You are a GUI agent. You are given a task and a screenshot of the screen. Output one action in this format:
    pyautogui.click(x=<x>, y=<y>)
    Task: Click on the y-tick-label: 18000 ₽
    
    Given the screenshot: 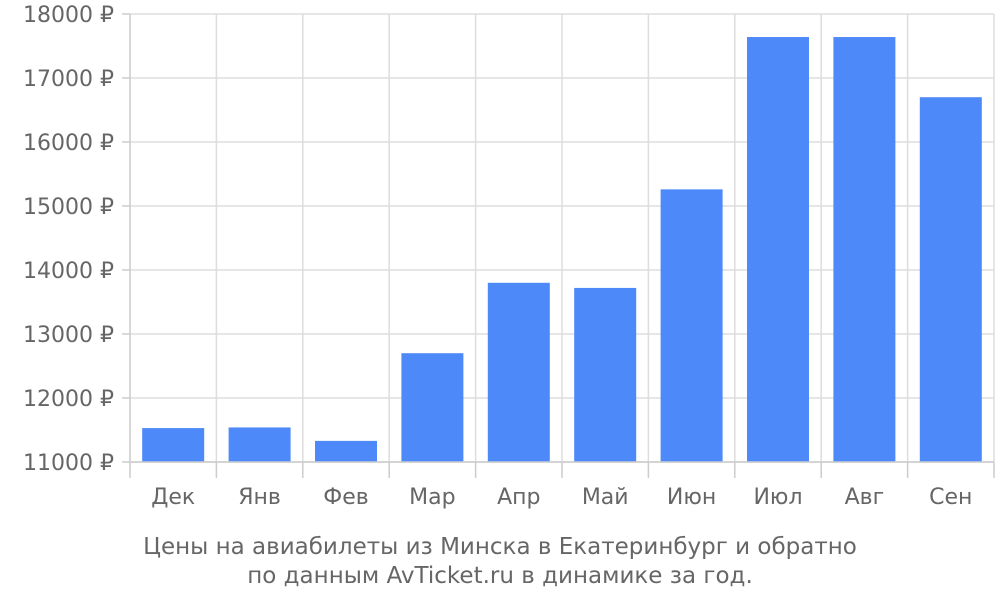 What is the action you would take?
    pyautogui.click(x=68, y=15)
    